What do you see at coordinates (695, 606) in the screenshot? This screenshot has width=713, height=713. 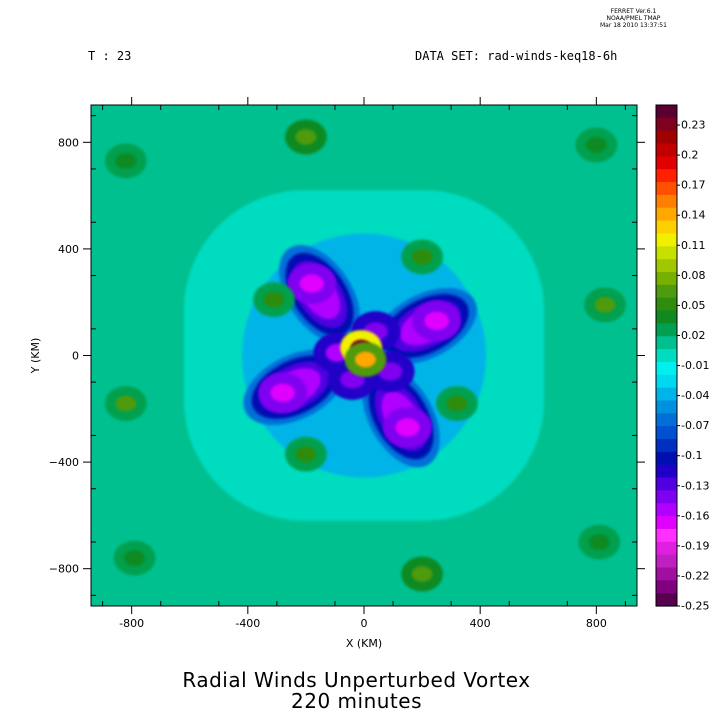 I see `colorbar-label: -0.25` at bounding box center [695, 606].